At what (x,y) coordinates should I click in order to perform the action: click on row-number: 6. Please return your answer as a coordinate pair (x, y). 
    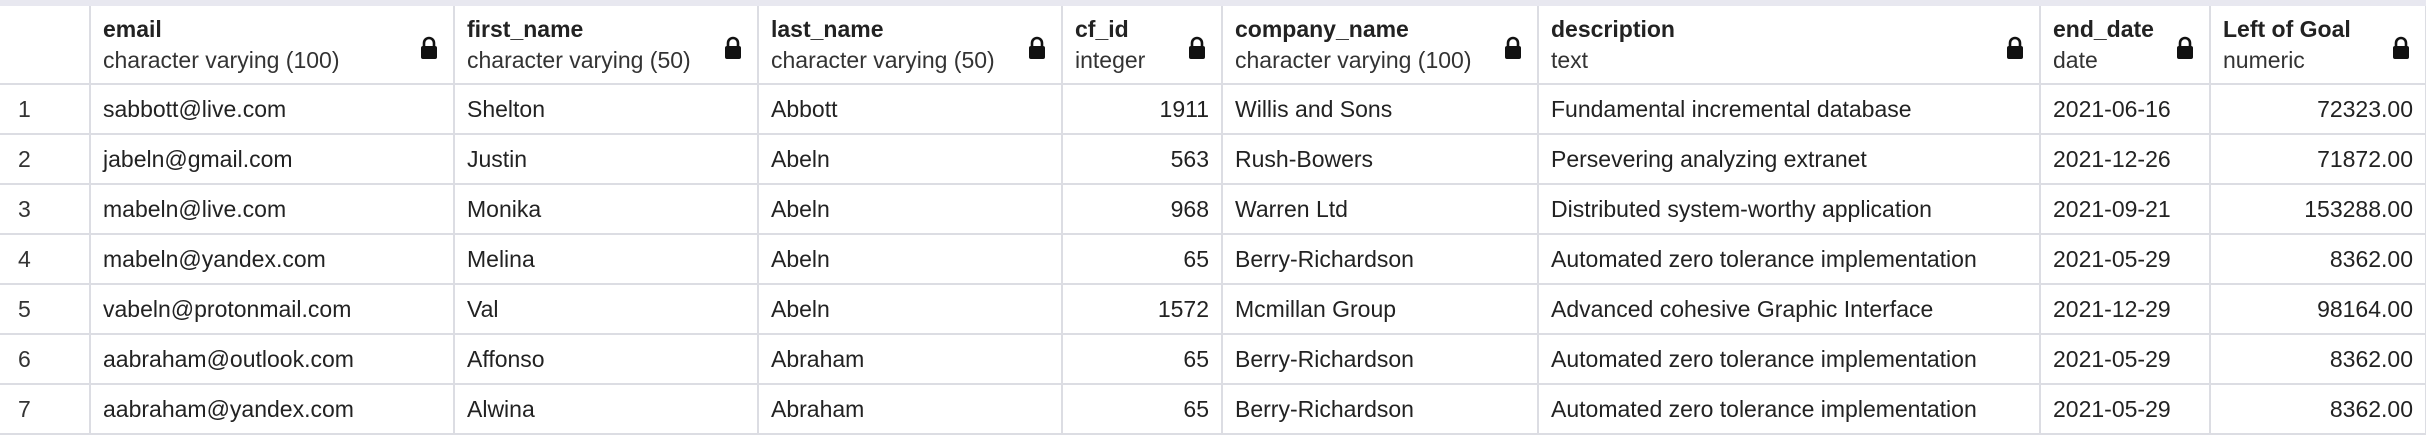
    Looking at the image, I should click on (45, 359).